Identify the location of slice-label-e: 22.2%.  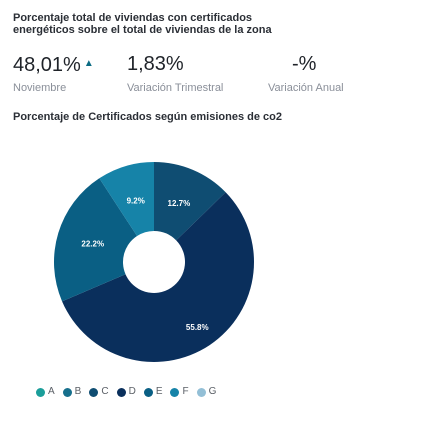
(92, 243).